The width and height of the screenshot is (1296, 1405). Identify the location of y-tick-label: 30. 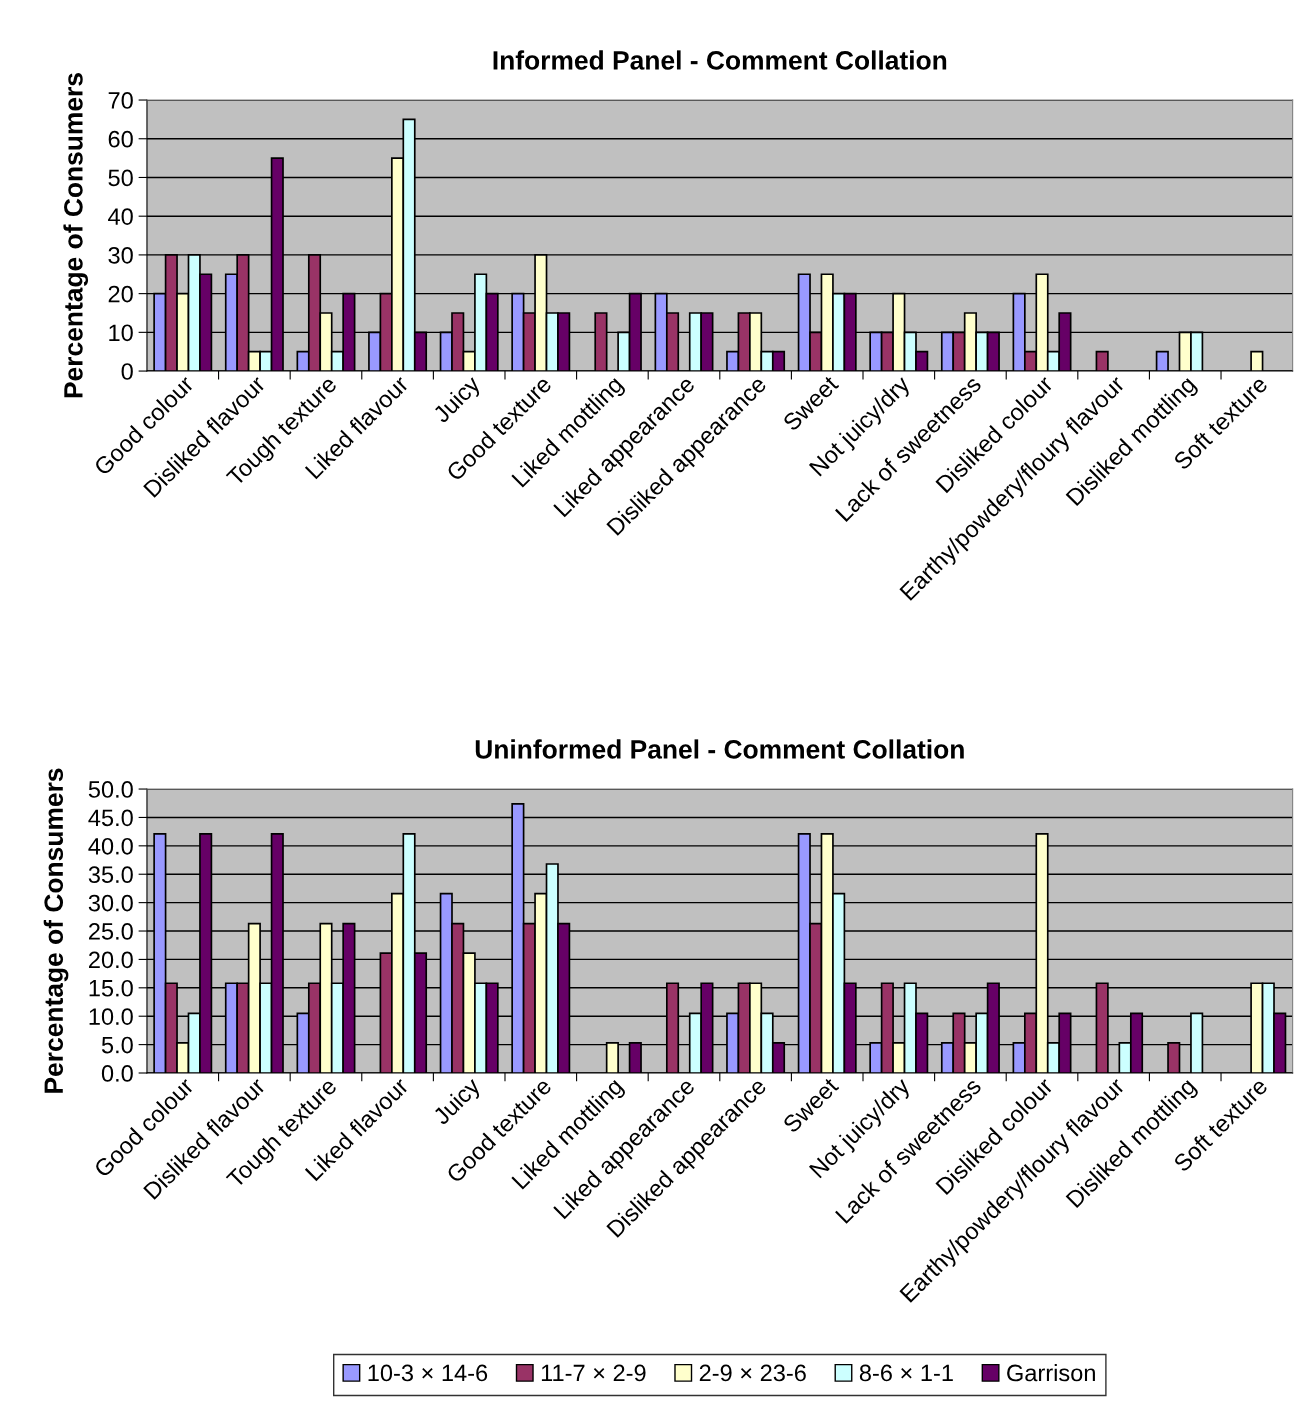
(120, 255).